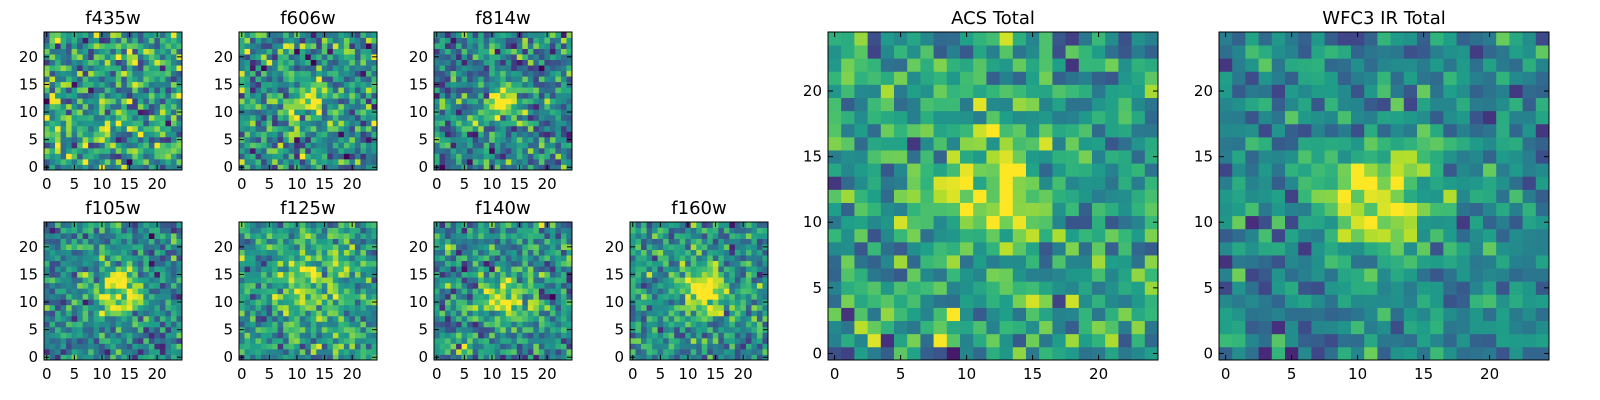 The height and width of the screenshot is (400, 1600). Describe the element at coordinates (228, 357) in the screenshot. I see `y-tick-label: 0` at that location.